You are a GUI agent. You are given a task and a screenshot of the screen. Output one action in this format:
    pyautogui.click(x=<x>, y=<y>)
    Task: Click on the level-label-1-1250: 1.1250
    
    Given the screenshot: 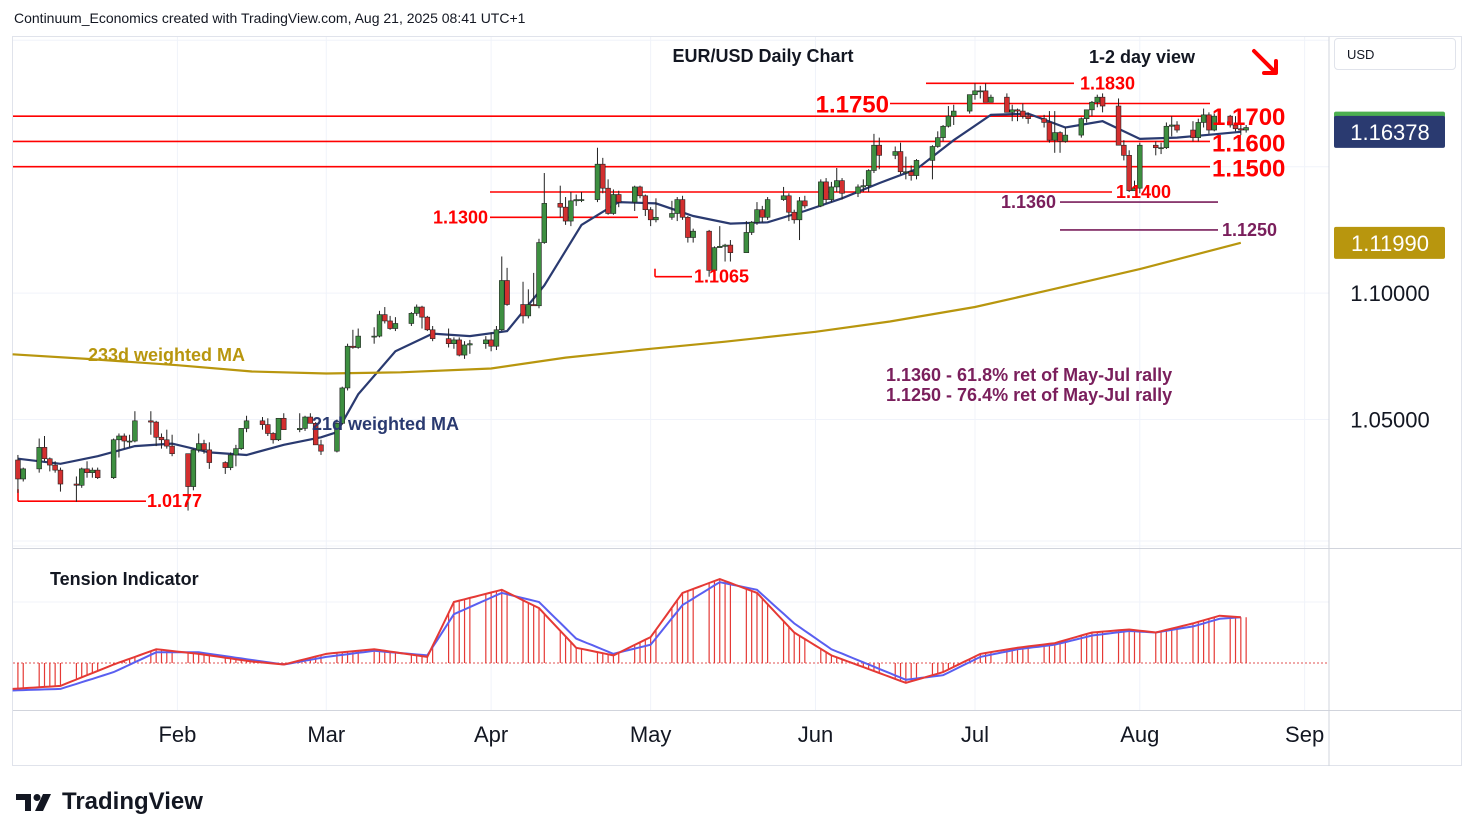 What is the action you would take?
    pyautogui.click(x=1249, y=230)
    